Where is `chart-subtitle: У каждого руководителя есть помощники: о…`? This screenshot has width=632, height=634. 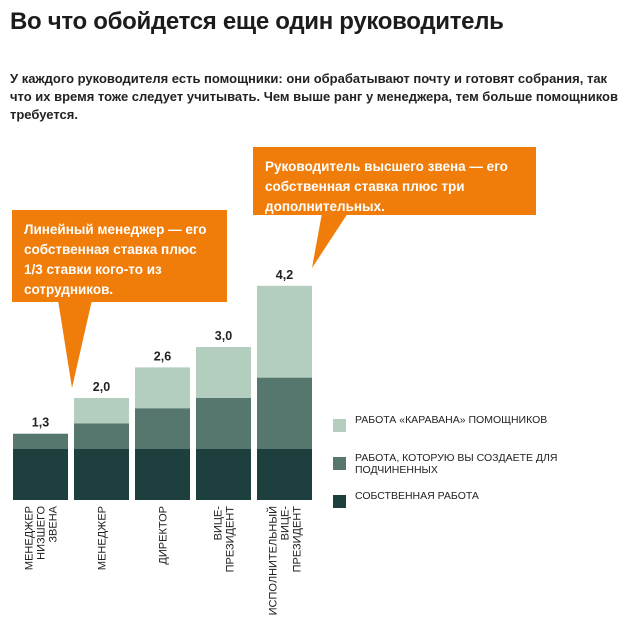
chart-subtitle: У каждого руководителя есть помощники: о… is located at coordinates (314, 96).